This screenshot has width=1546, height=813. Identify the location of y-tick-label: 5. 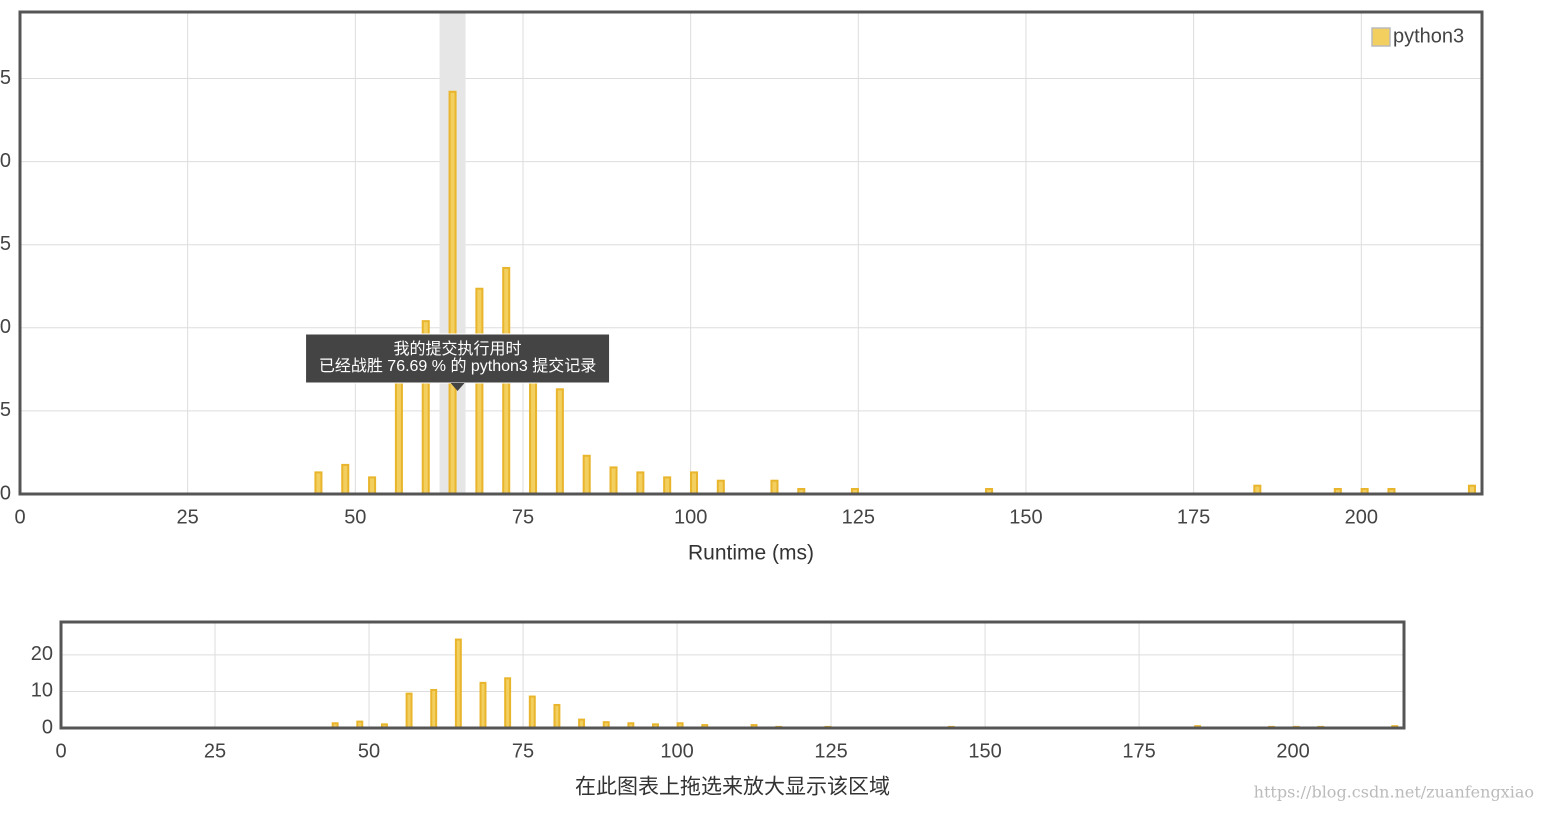
(5, 410).